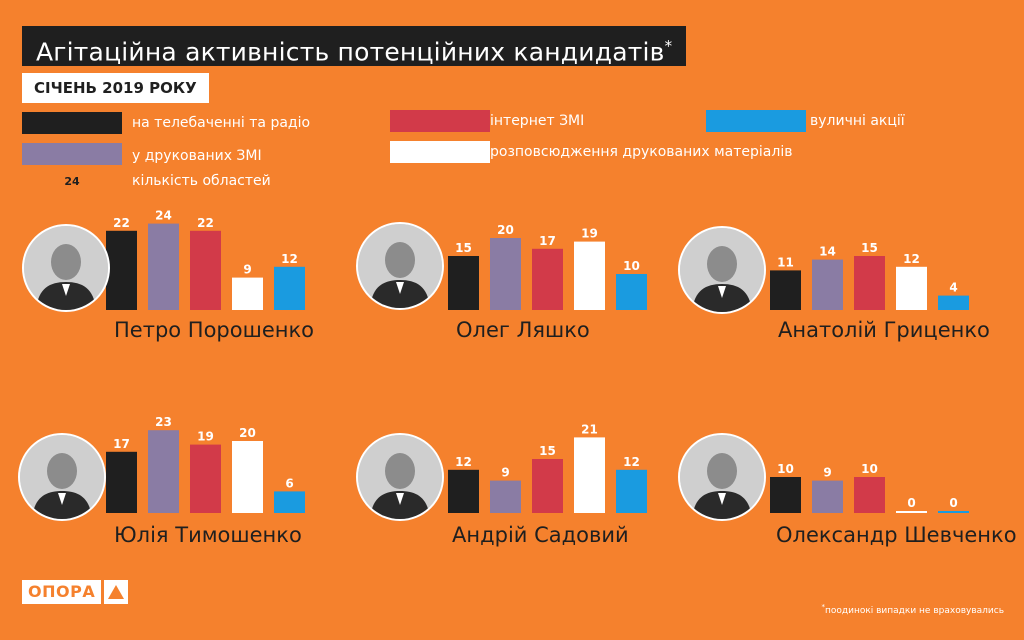 The height and width of the screenshot is (640, 1024). I want to click on bar-chart: 17 23 19 20 6, so click(205, 464).